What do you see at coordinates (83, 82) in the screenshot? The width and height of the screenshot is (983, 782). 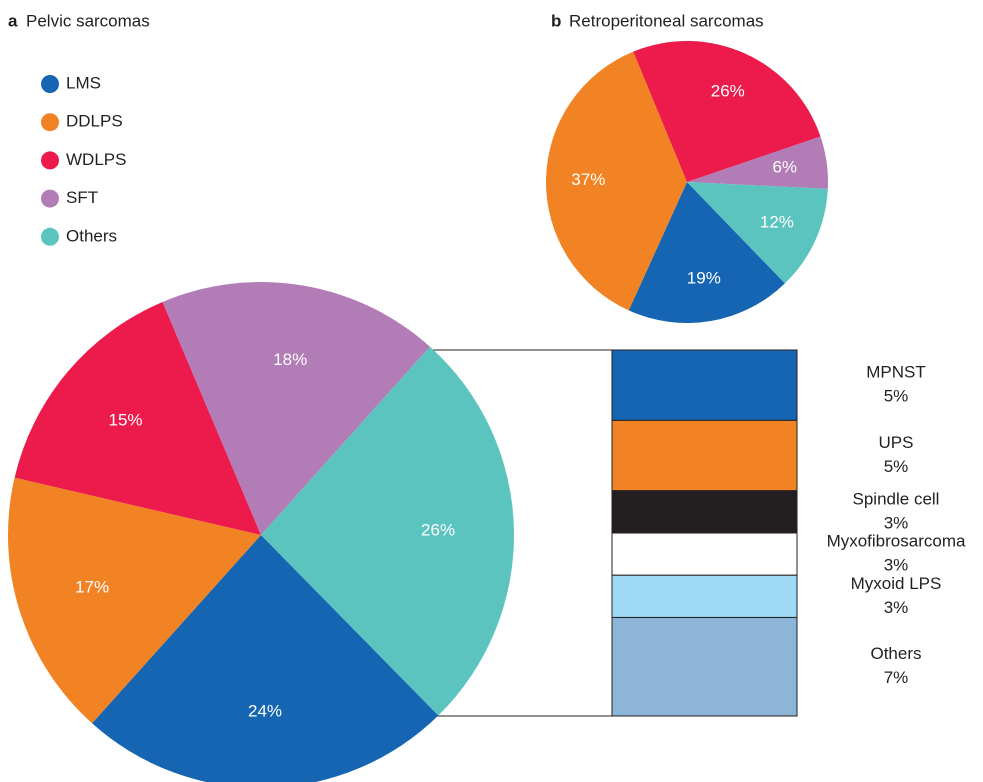 I see `legend-label: LMS` at bounding box center [83, 82].